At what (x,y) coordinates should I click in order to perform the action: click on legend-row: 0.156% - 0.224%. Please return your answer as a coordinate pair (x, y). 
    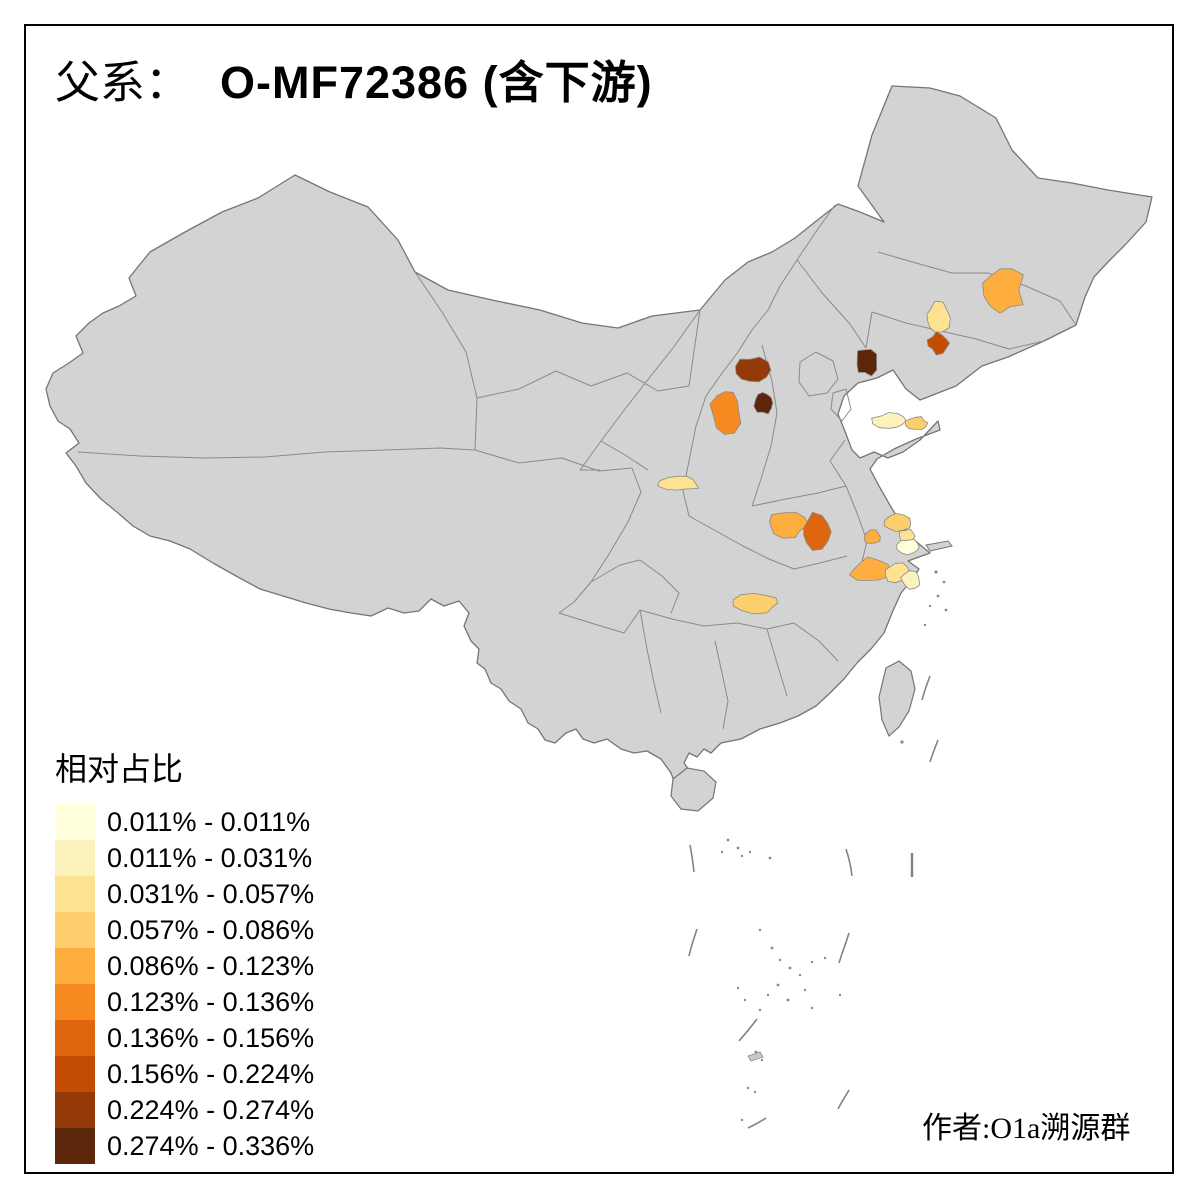
    Looking at the image, I should click on (184, 1074).